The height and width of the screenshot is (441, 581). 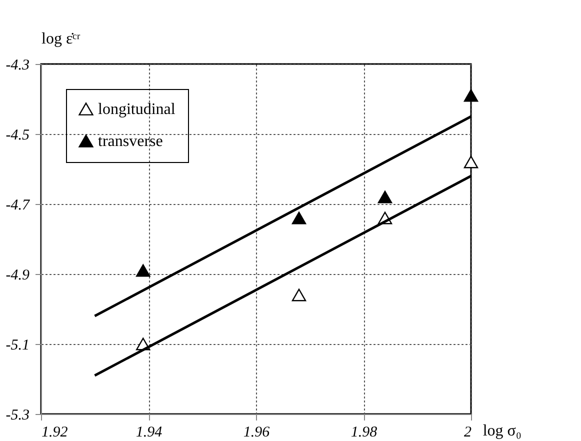 What do you see at coordinates (61, 39) in the screenshot?
I see `y-axis-title: log ε̇ᶜʳ` at bounding box center [61, 39].